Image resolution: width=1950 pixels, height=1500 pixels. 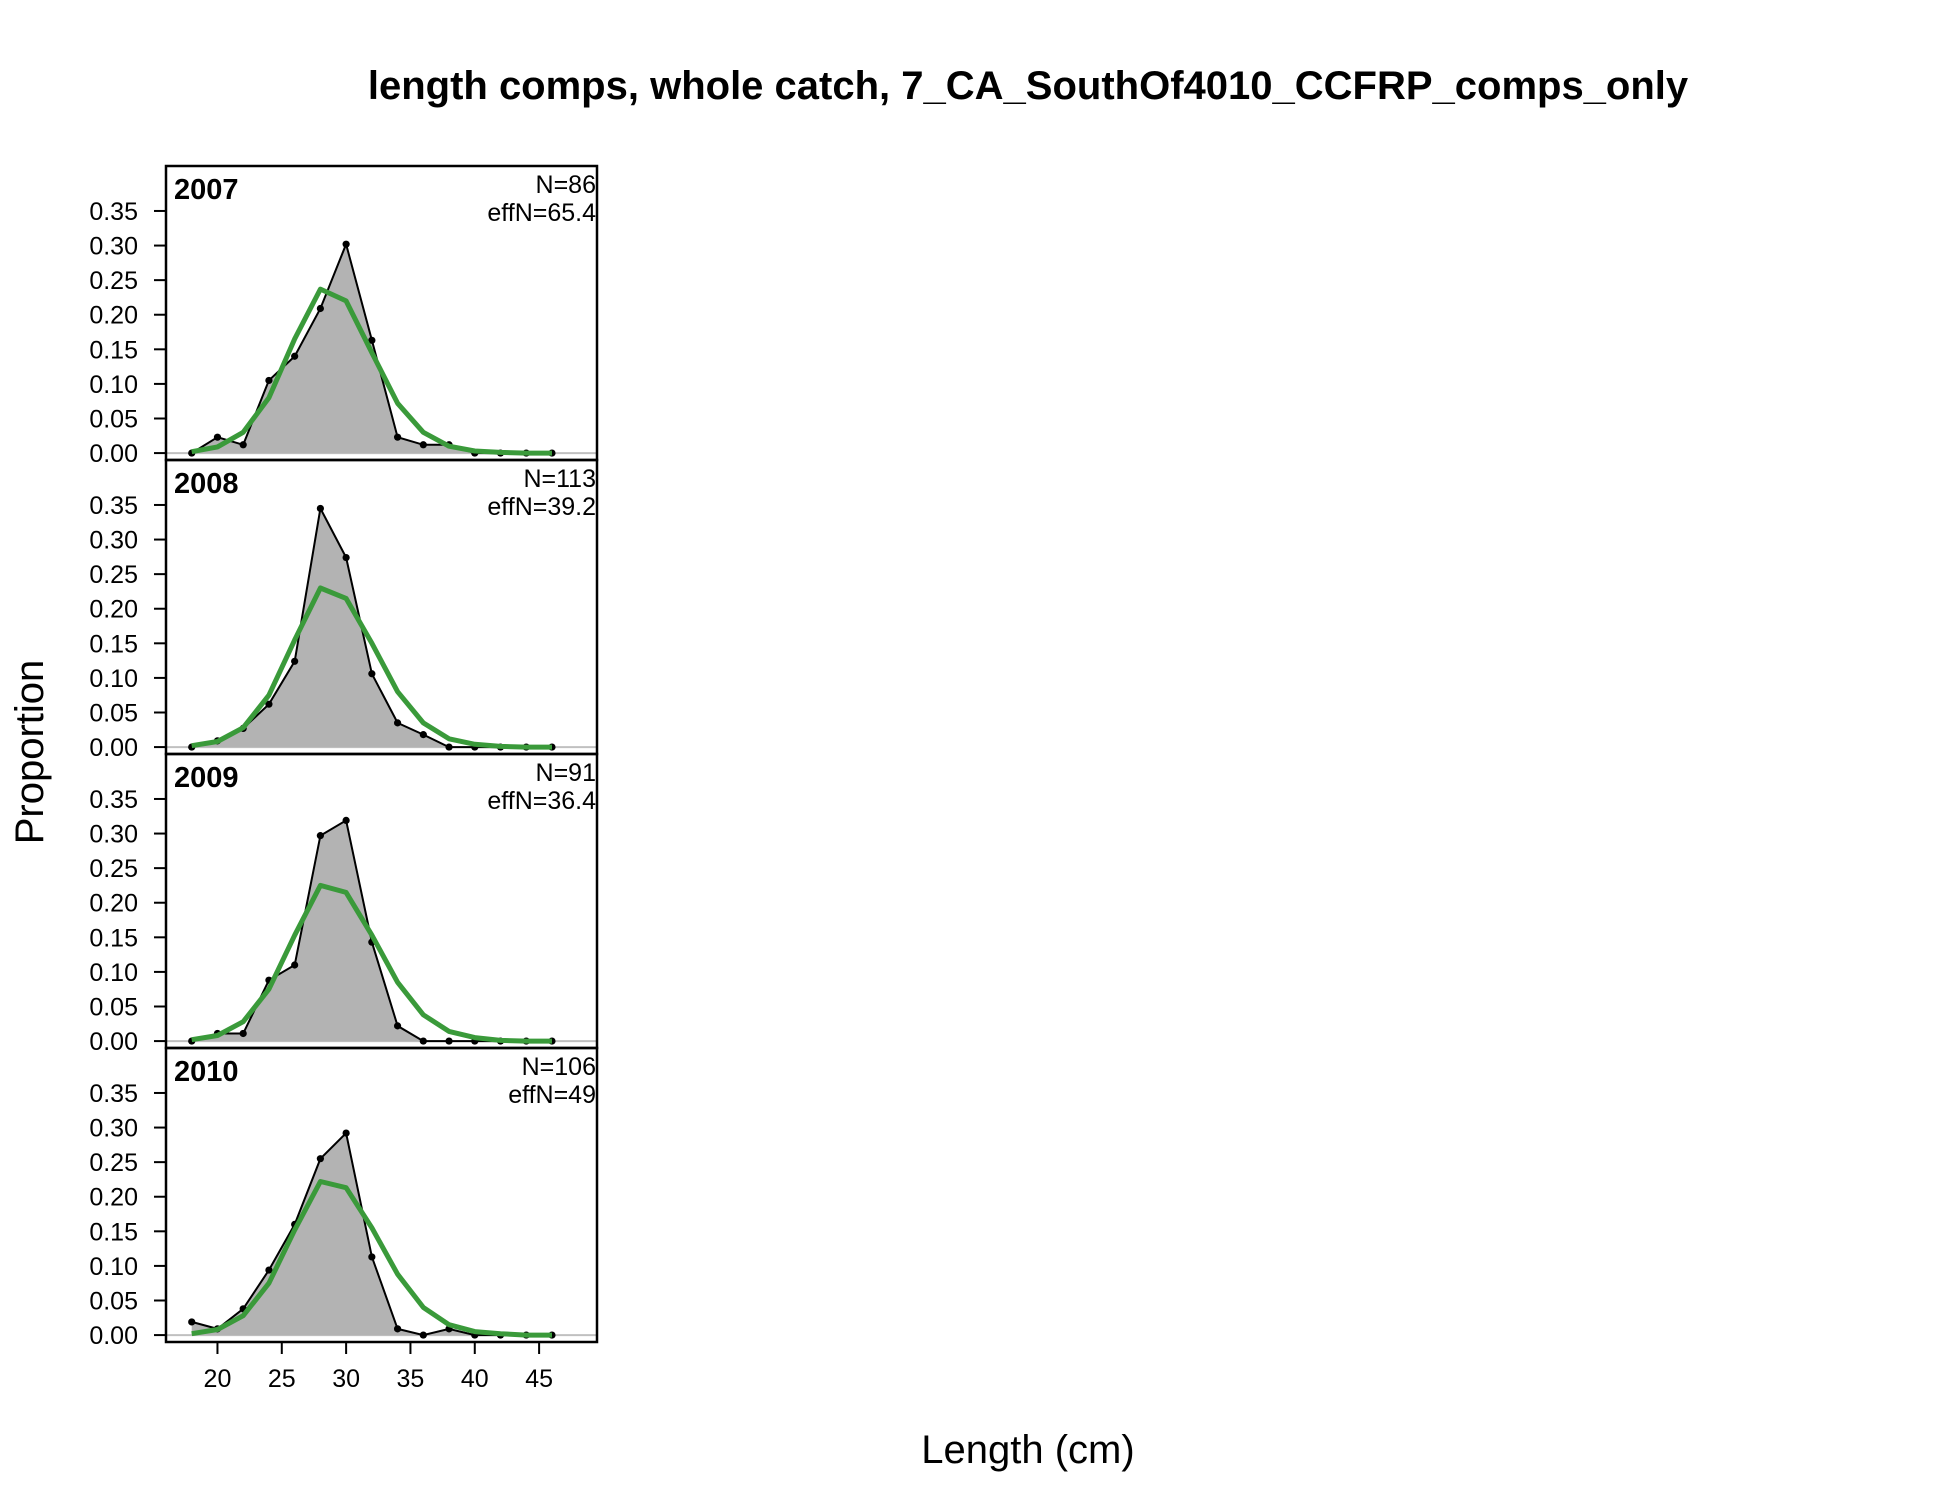 I want to click on panel-year-label: 2008, so click(x=206, y=484).